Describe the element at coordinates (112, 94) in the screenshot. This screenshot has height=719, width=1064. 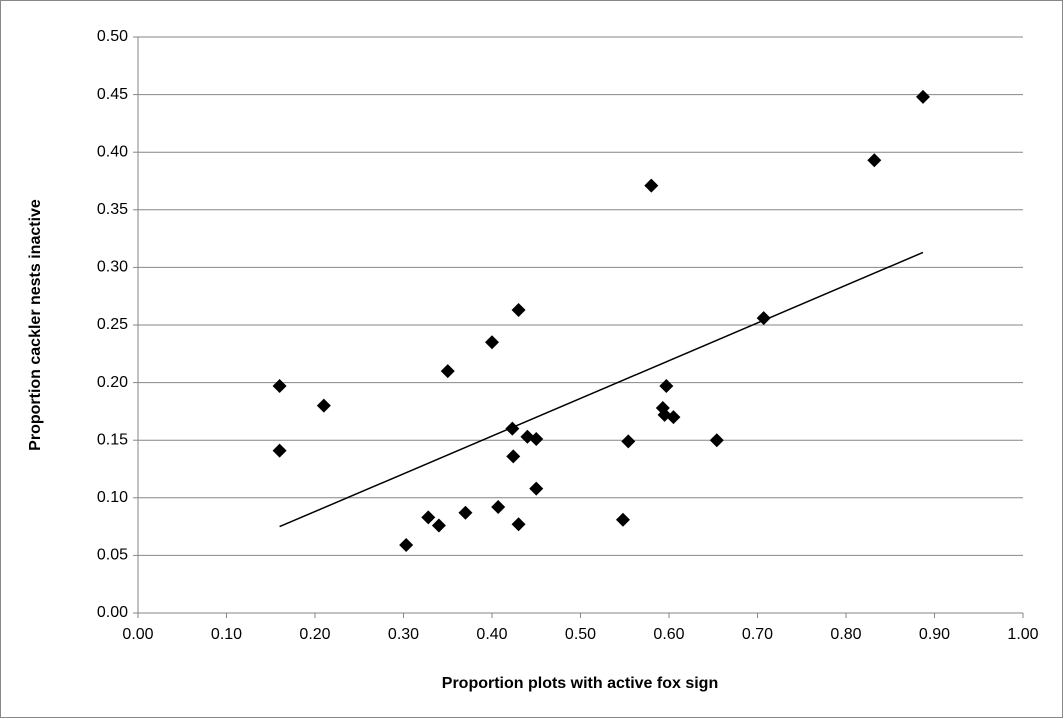
I see `y-tick-label: 0.45` at that location.